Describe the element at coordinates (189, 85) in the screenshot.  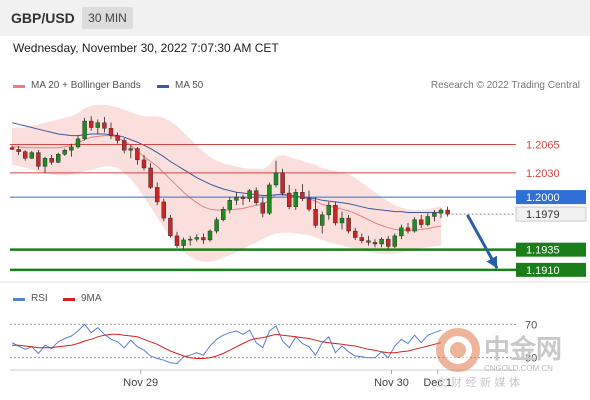
I see `legend-ma50-label: MA 50` at that location.